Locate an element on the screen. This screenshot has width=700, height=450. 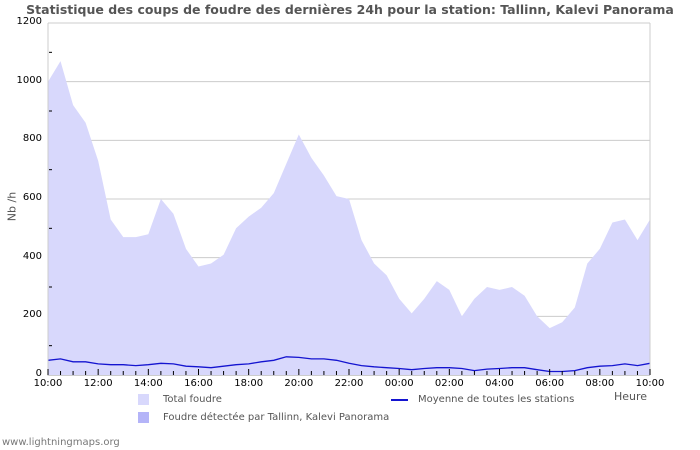
y-tick-label: 200 is located at coordinates (32, 315).